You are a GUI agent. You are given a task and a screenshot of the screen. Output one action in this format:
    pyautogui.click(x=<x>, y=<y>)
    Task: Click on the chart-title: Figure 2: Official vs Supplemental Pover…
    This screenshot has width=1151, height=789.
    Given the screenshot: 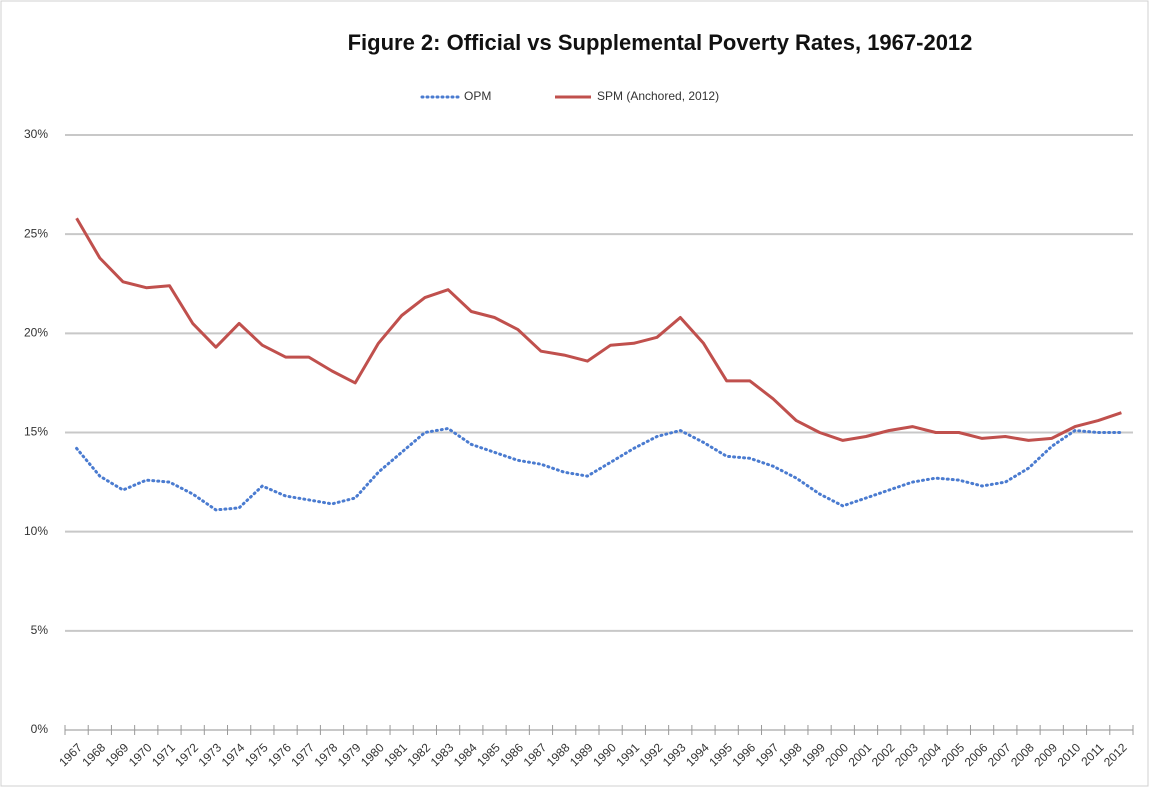 What is the action you would take?
    pyautogui.click(x=660, y=42)
    